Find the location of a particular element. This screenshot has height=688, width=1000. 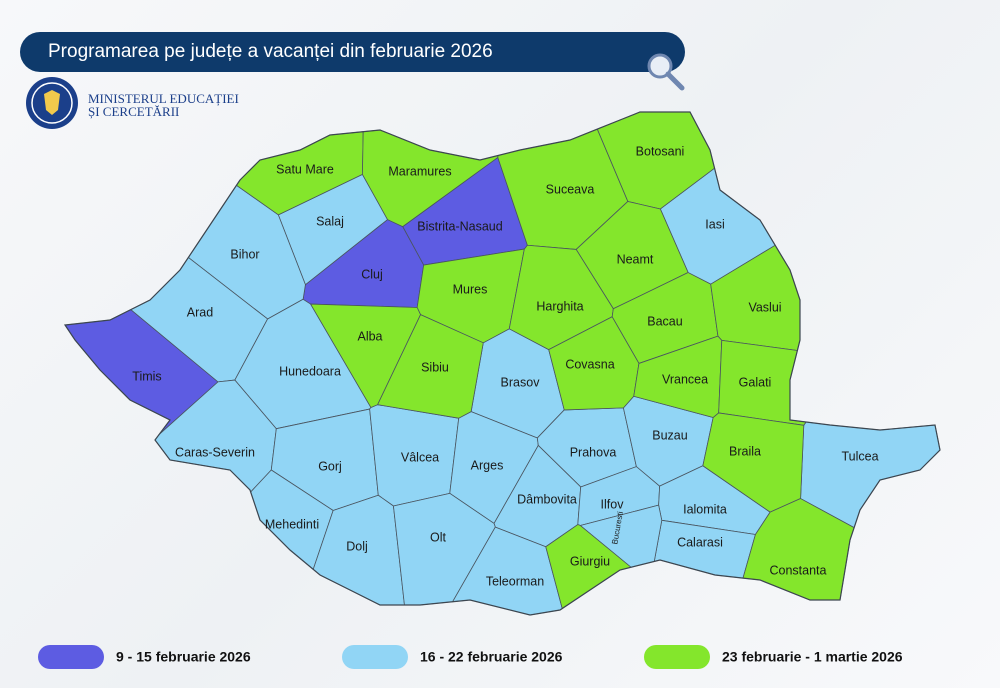

county-label: Sibiu is located at coordinates (435, 367).